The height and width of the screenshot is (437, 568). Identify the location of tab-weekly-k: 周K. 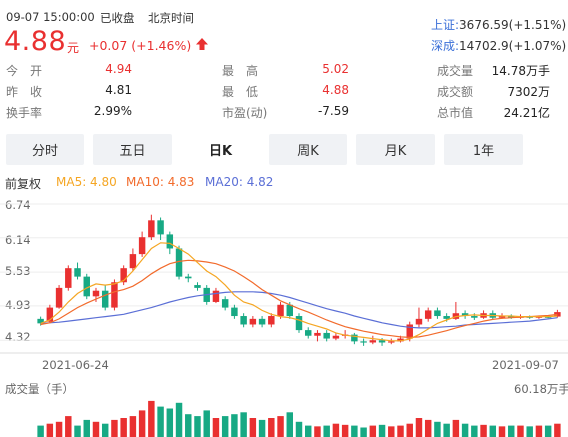
(308, 149).